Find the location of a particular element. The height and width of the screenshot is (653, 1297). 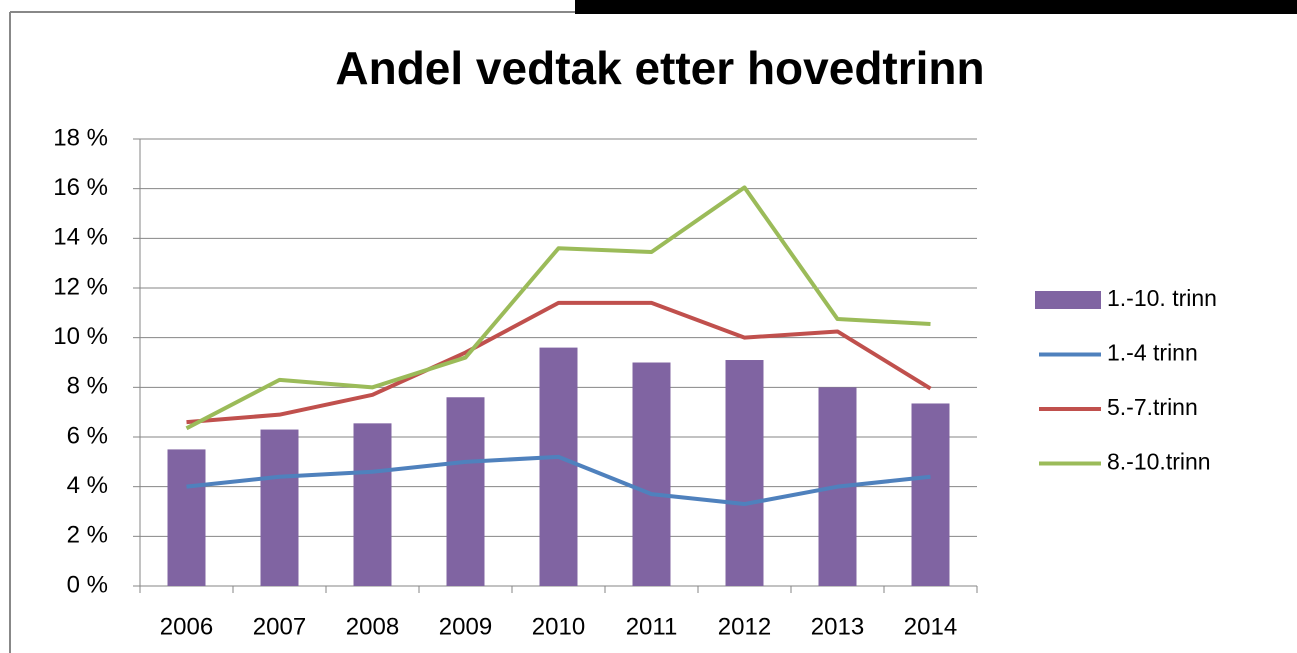

legend-swatch is located at coordinates (1068, 300).